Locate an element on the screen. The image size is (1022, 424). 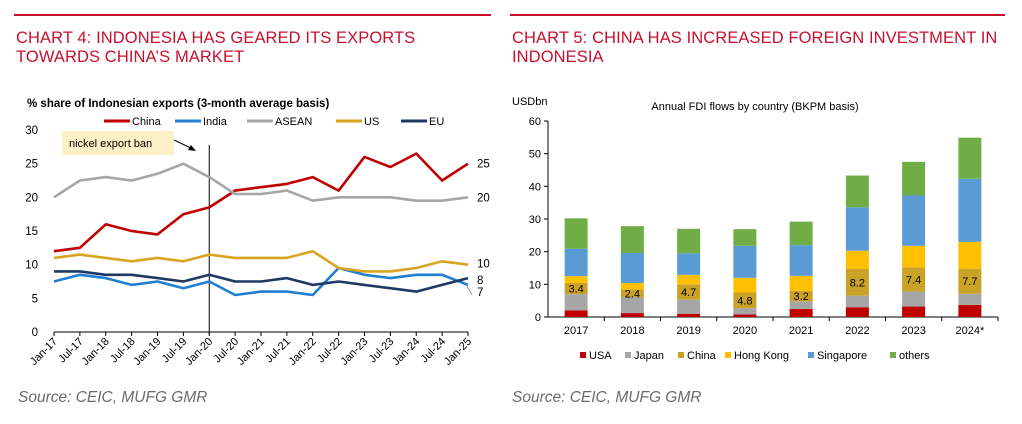
y-tick-label: 15 is located at coordinates (31, 232).